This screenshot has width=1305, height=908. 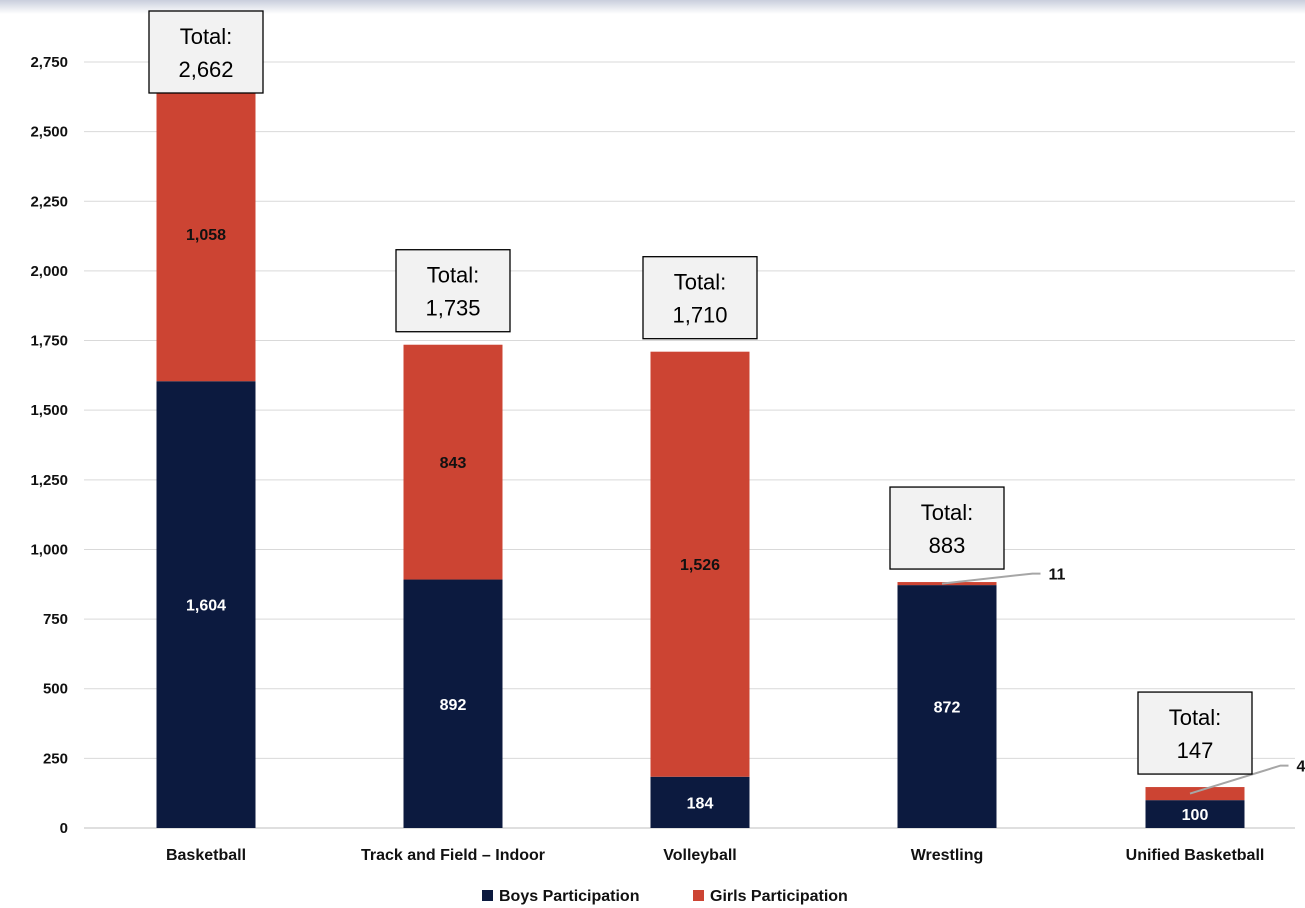 What do you see at coordinates (64, 828) in the screenshot?
I see `y-tick-label: 0` at bounding box center [64, 828].